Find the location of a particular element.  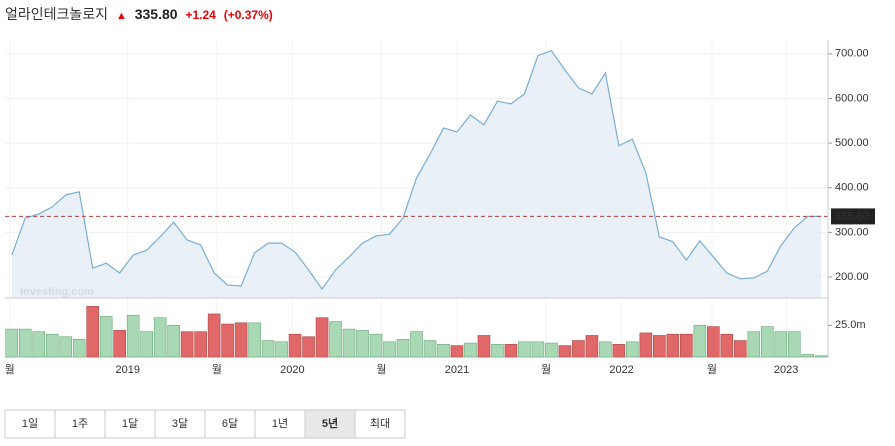

x-tick-label: 2019 is located at coordinates (128, 370).